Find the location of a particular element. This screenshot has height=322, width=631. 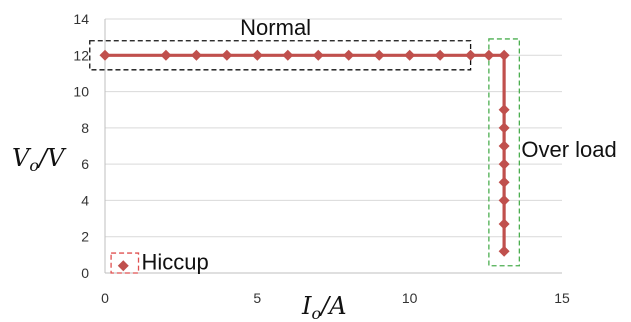

y-tick-label: 8 is located at coordinates (85, 128).